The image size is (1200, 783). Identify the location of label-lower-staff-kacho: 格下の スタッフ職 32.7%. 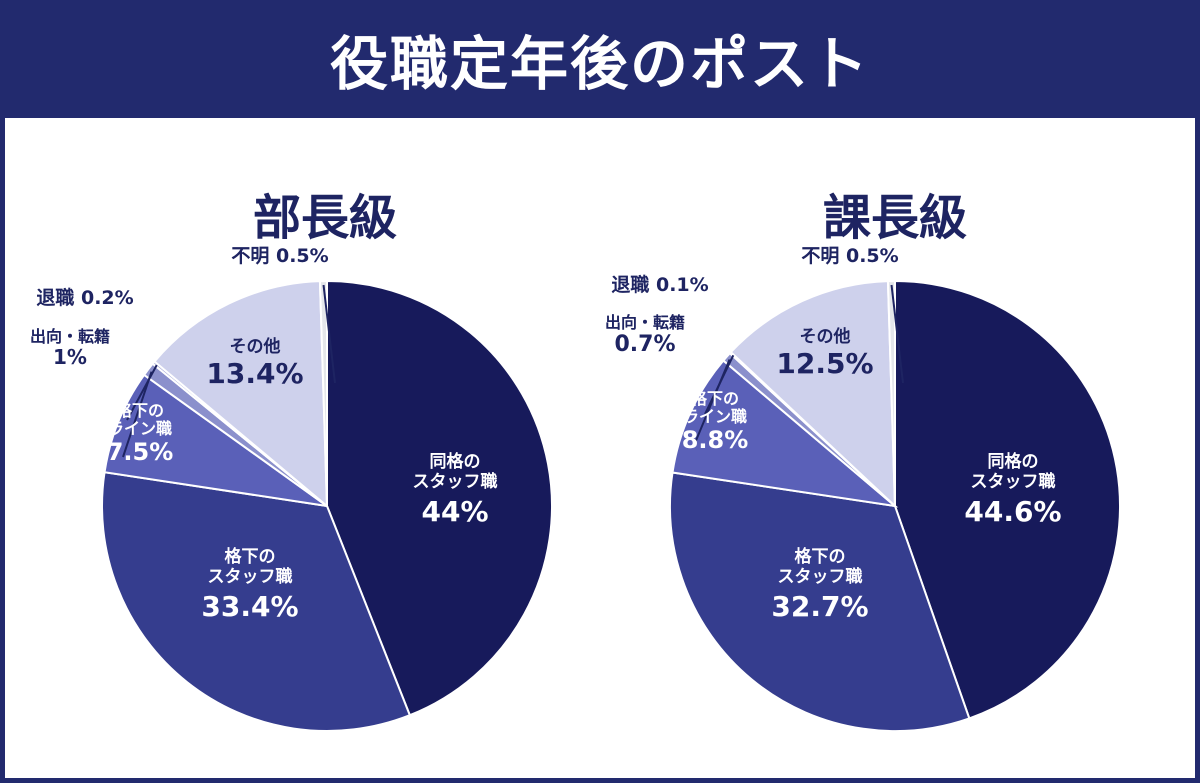
(820, 585).